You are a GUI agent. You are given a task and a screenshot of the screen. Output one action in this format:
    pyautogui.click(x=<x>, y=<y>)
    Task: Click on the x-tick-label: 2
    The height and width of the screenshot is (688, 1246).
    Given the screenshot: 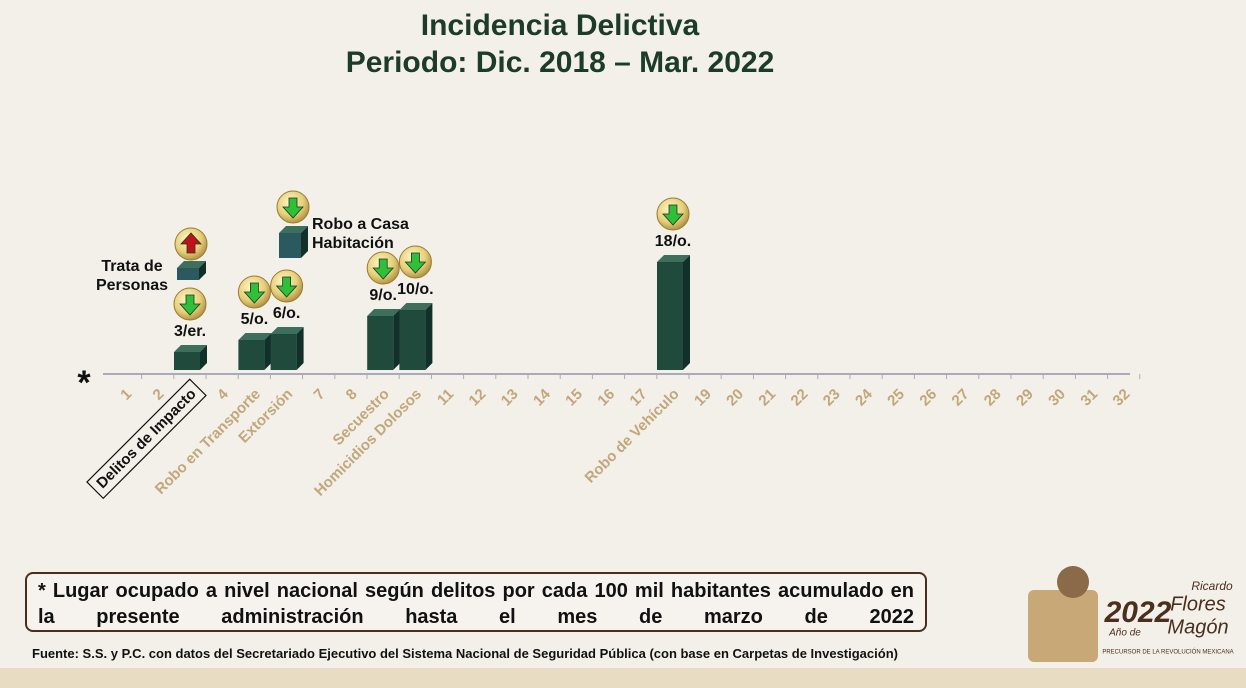 What is the action you would take?
    pyautogui.click(x=159, y=395)
    